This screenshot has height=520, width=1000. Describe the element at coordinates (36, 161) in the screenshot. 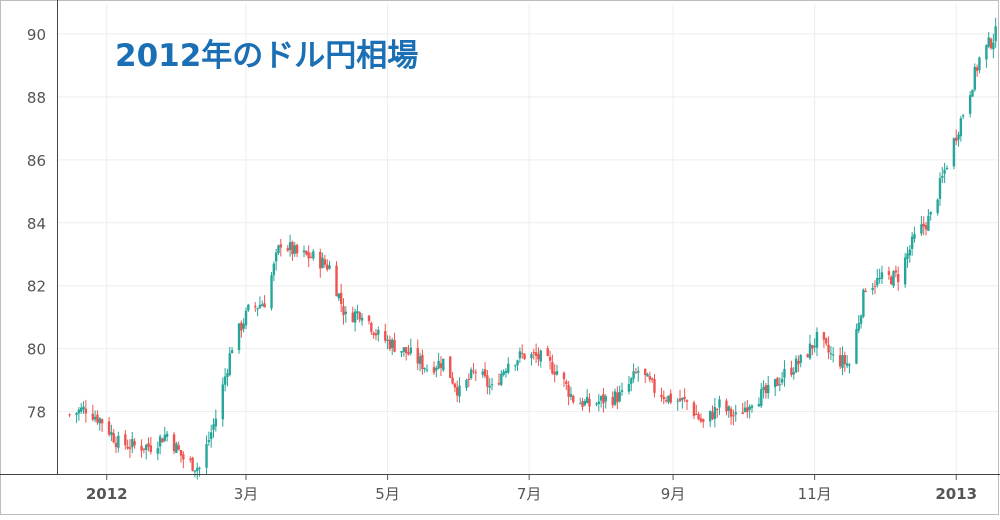

I see `y-tick-label: 86` at that location.